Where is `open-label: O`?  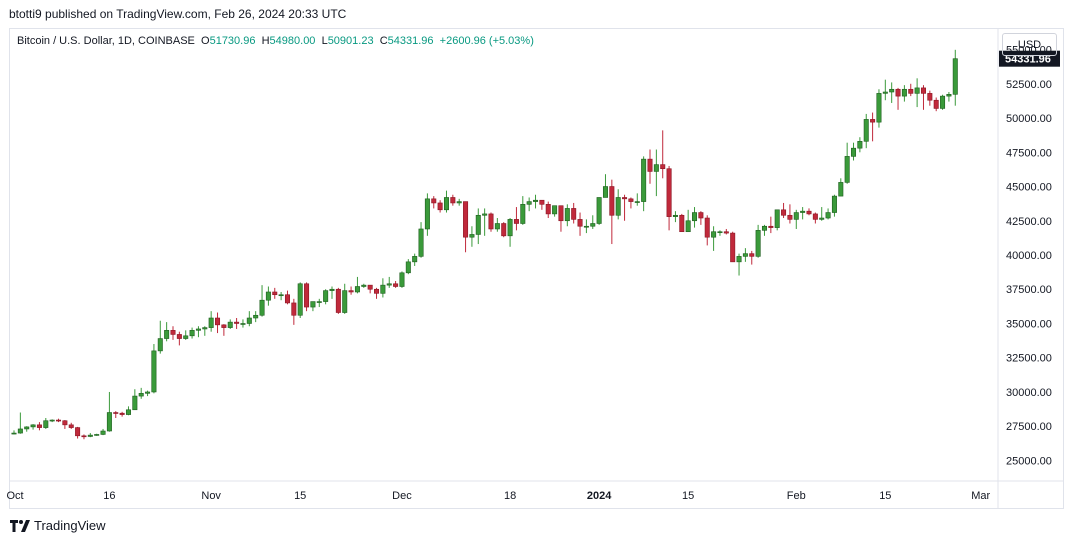
open-label: O is located at coordinates (205, 41).